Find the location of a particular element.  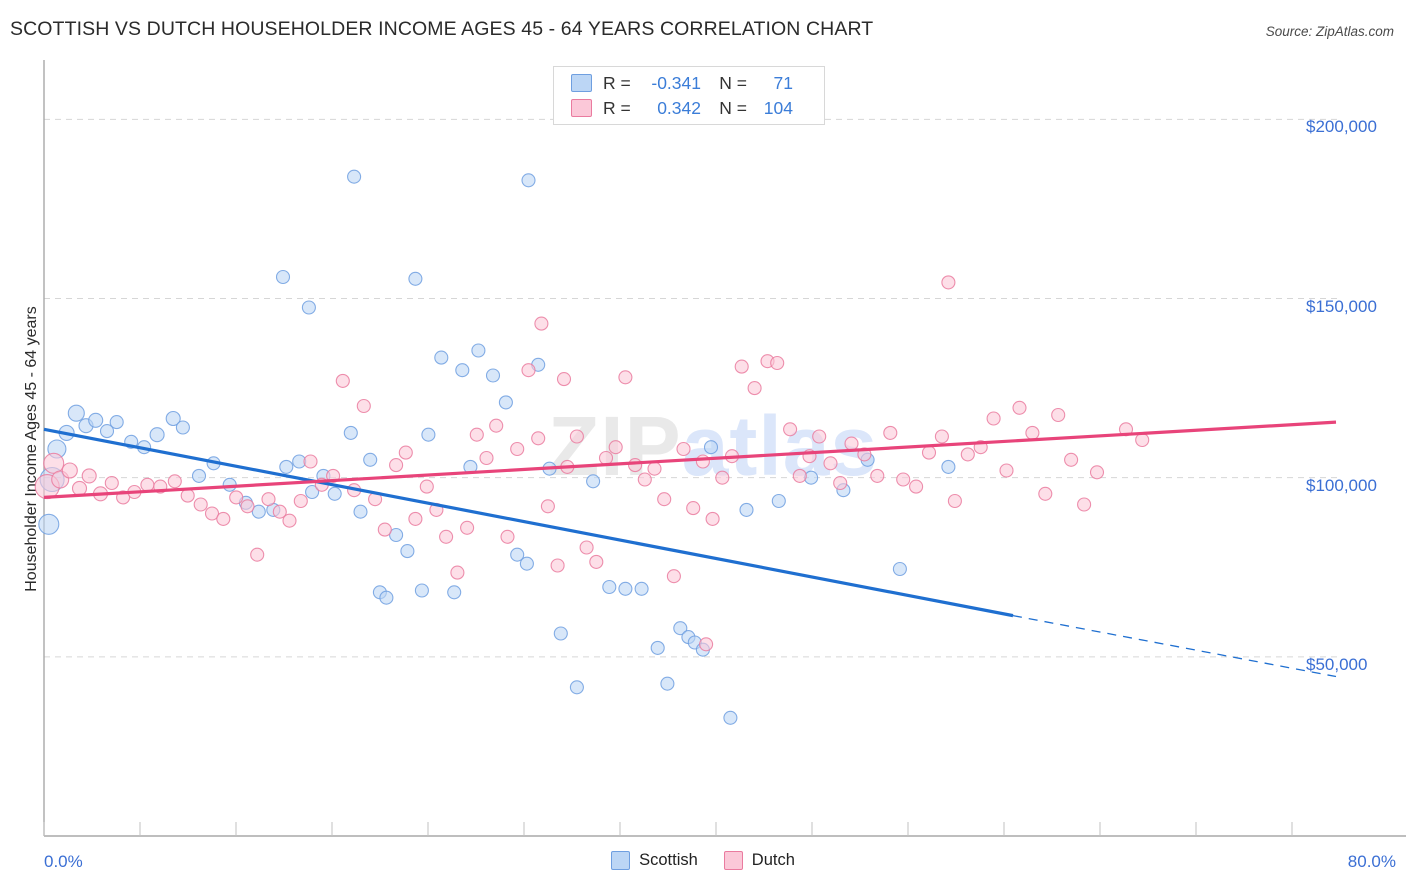

trend-line-scottish-extrapolated is located at coordinates (1174, 646).